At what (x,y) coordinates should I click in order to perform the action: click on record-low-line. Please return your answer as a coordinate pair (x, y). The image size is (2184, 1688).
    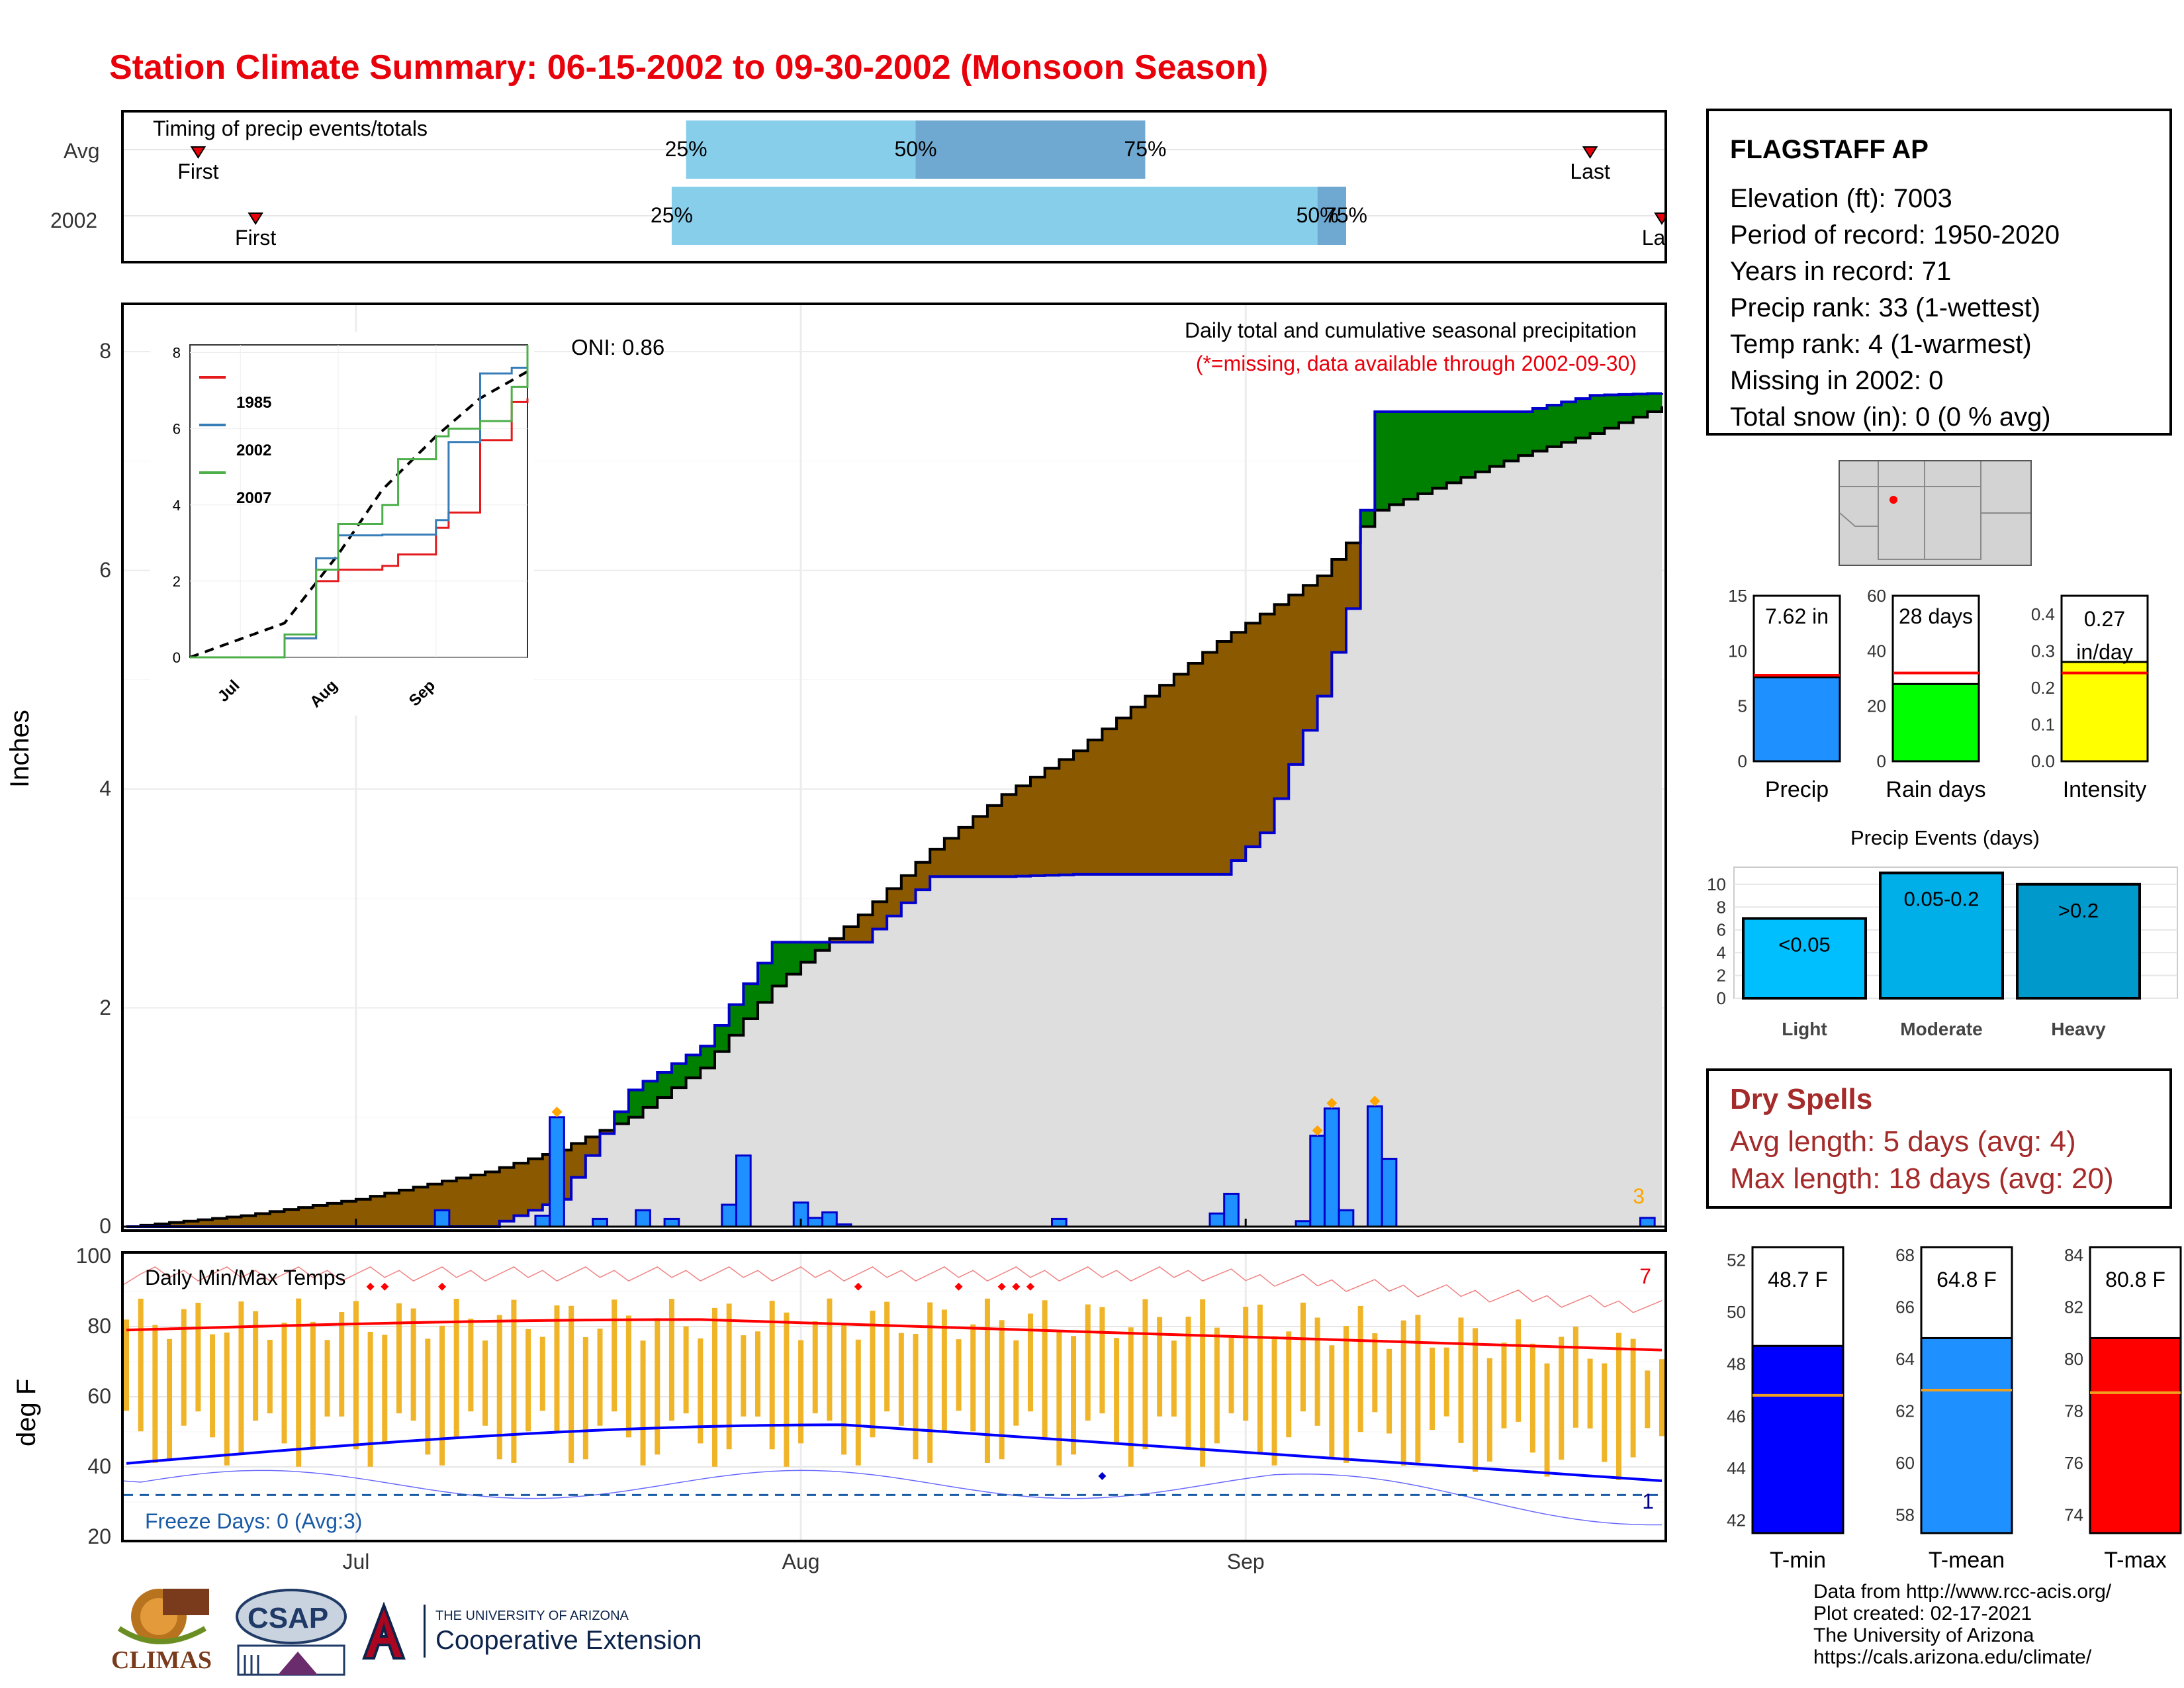
    Looking at the image, I should click on (893, 1498).